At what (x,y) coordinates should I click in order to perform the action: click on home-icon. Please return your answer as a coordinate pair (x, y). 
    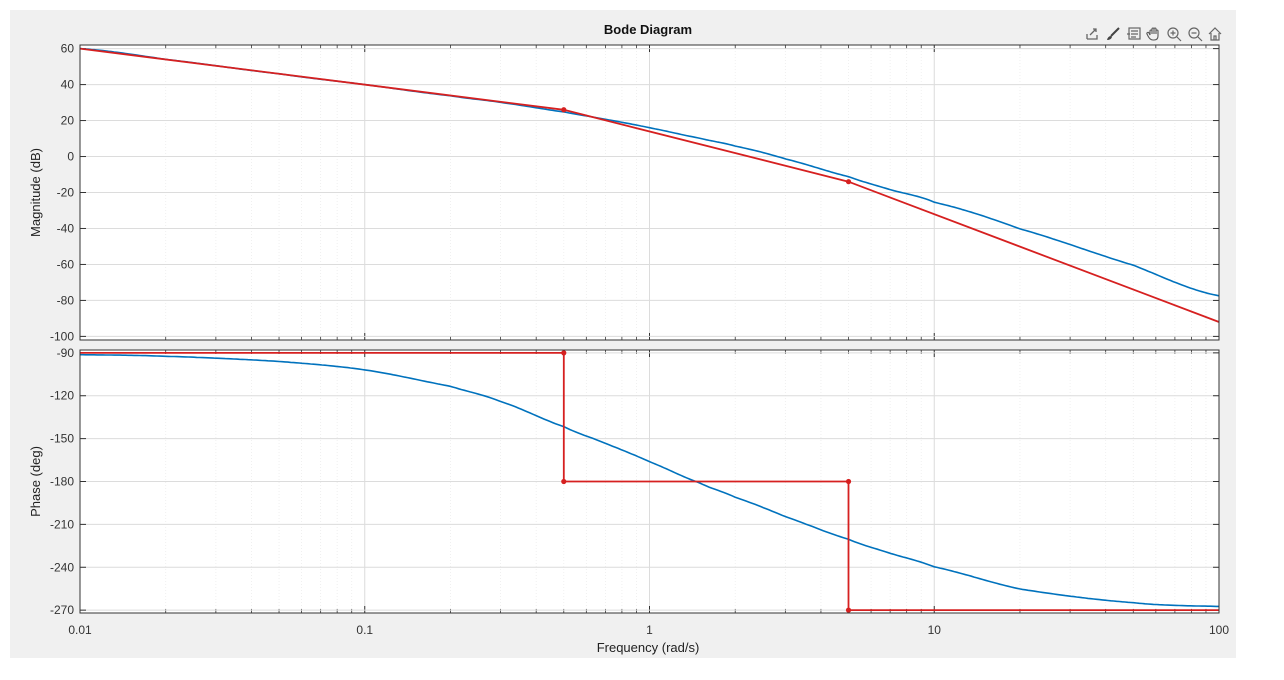
    Looking at the image, I should click on (1215, 34).